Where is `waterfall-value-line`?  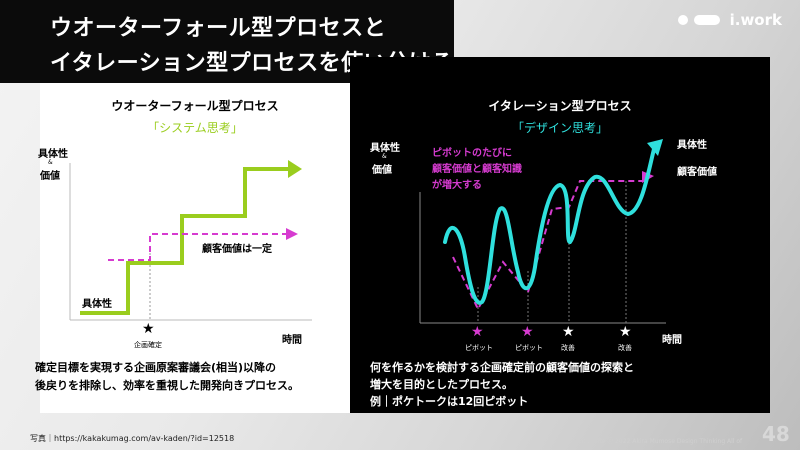
waterfall-value-line is located at coordinates (197, 247).